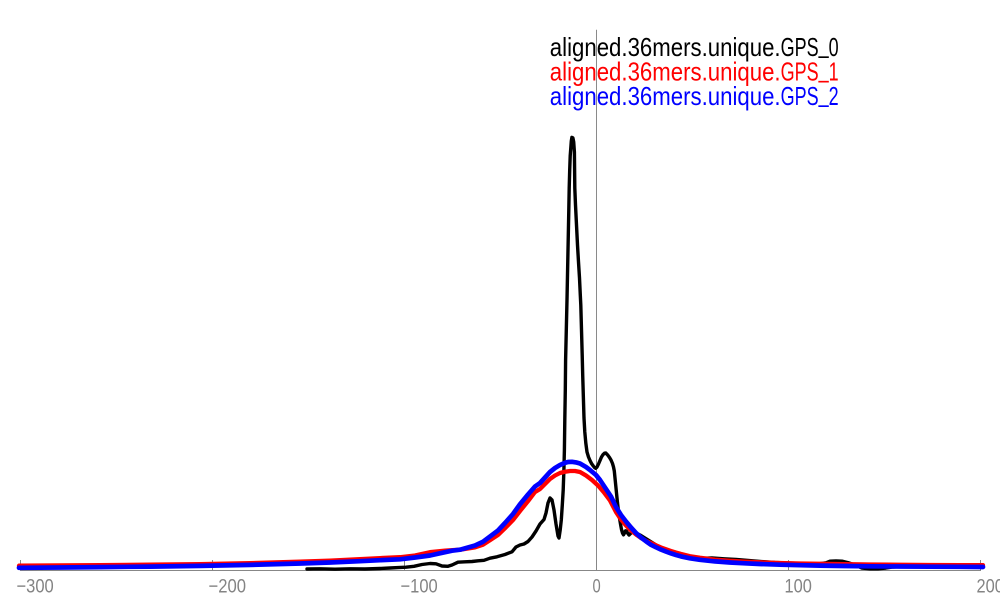 The height and width of the screenshot is (600, 1000). Describe the element at coordinates (798, 587) in the screenshot. I see `svg-text: 100` at that location.